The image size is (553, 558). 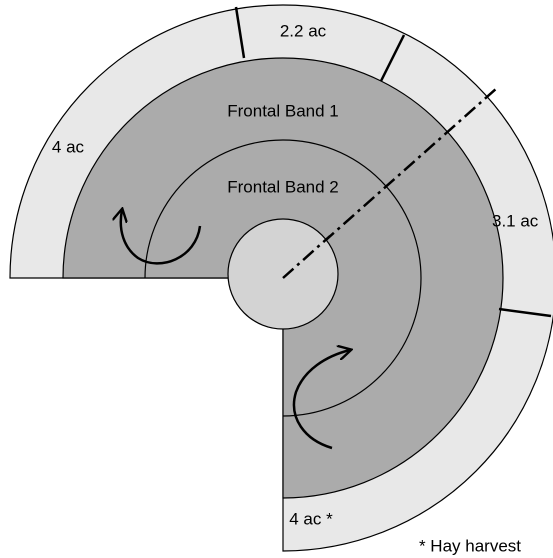 I want to click on label: 3.1 ac, so click(x=515, y=220).